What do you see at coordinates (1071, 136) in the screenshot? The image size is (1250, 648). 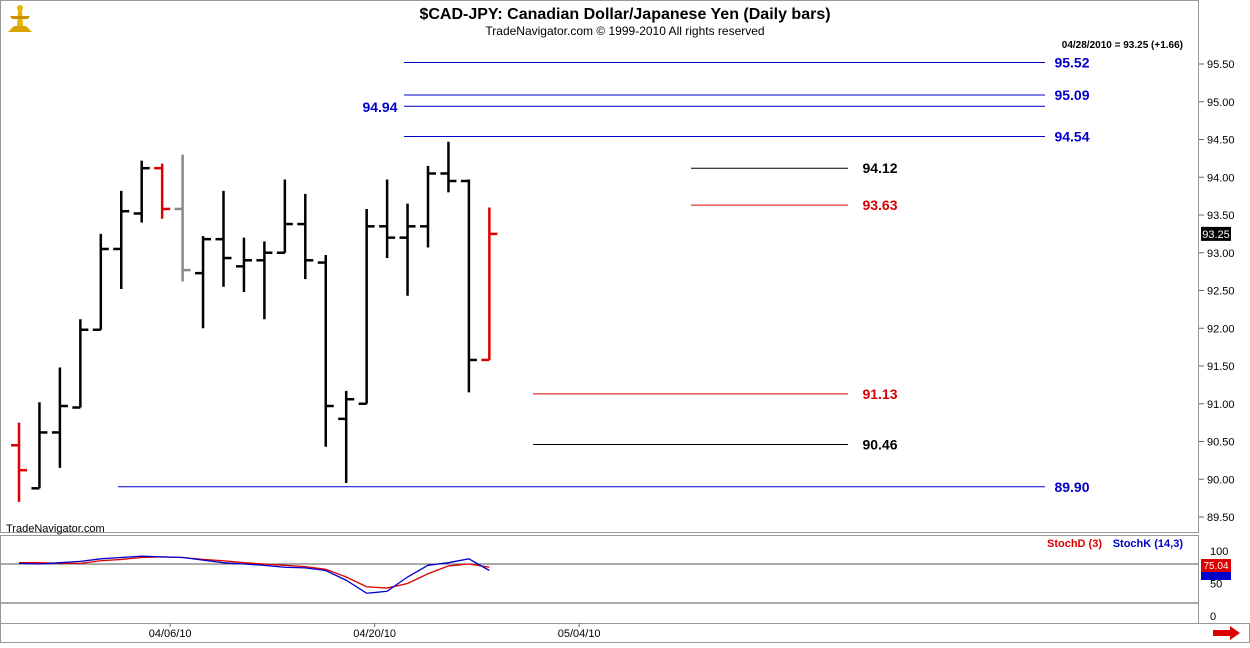 I see `level-label-94.54: 94.54` at bounding box center [1071, 136].